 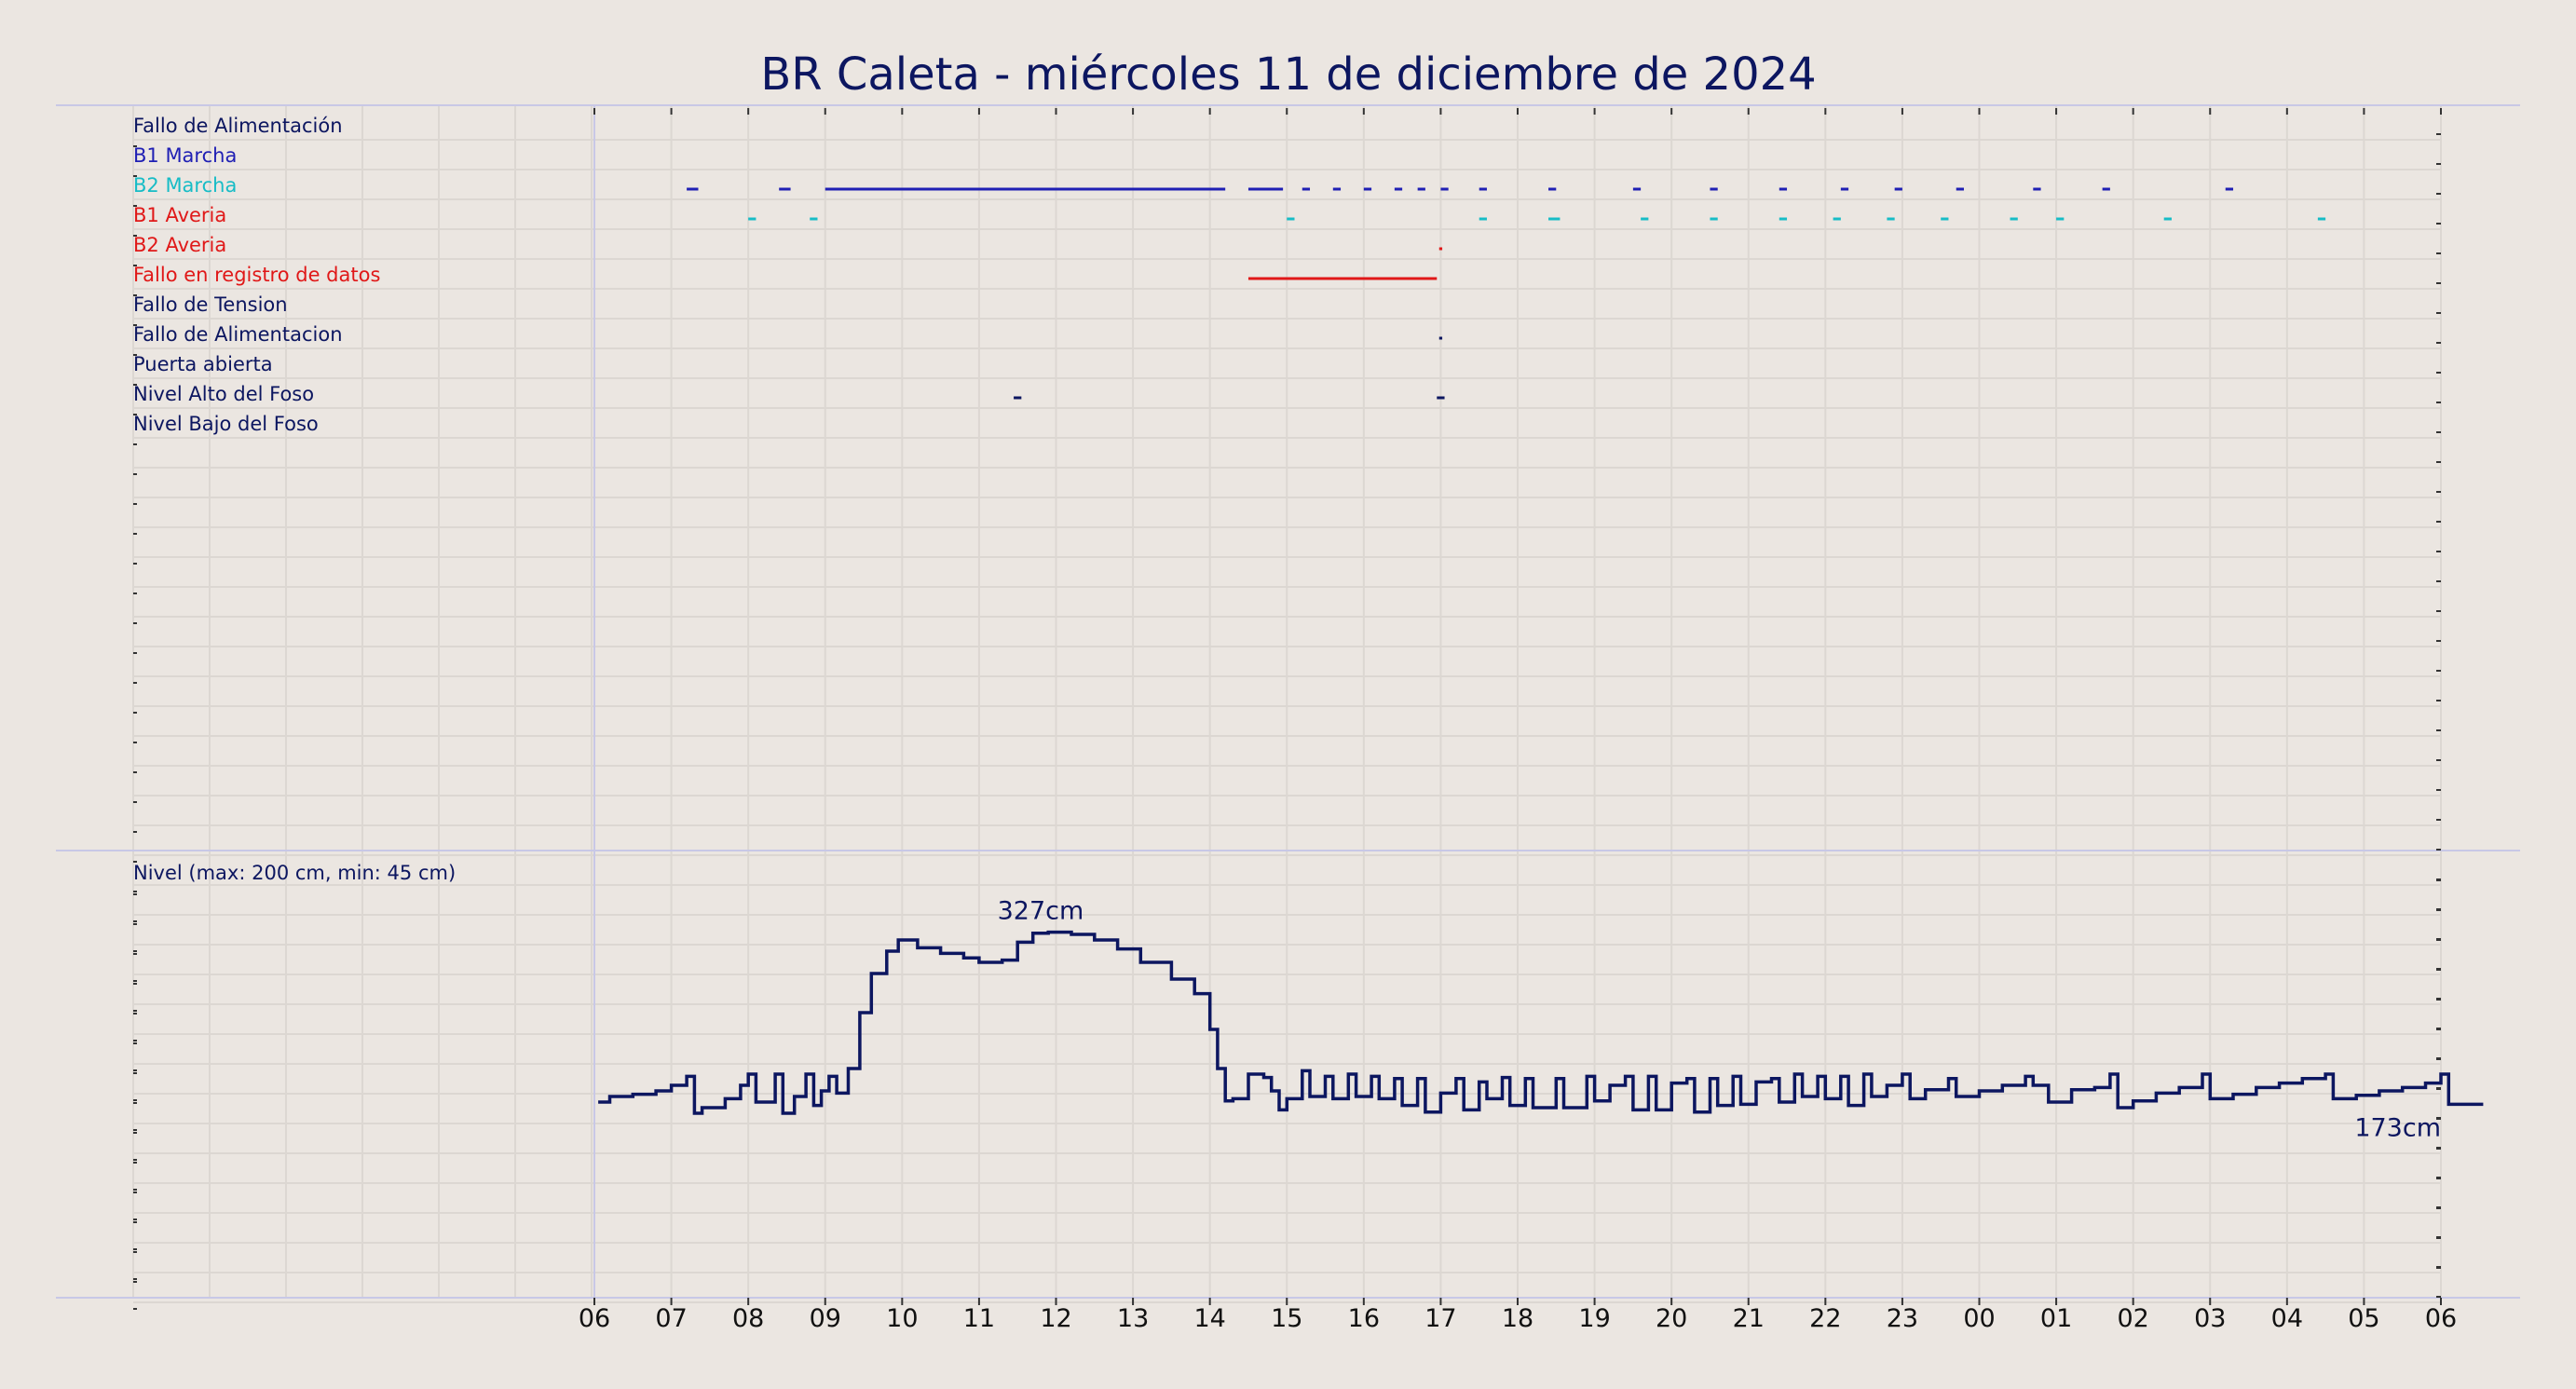 What do you see at coordinates (1902, 1318) in the screenshot?
I see `x-tick-label: 23` at bounding box center [1902, 1318].